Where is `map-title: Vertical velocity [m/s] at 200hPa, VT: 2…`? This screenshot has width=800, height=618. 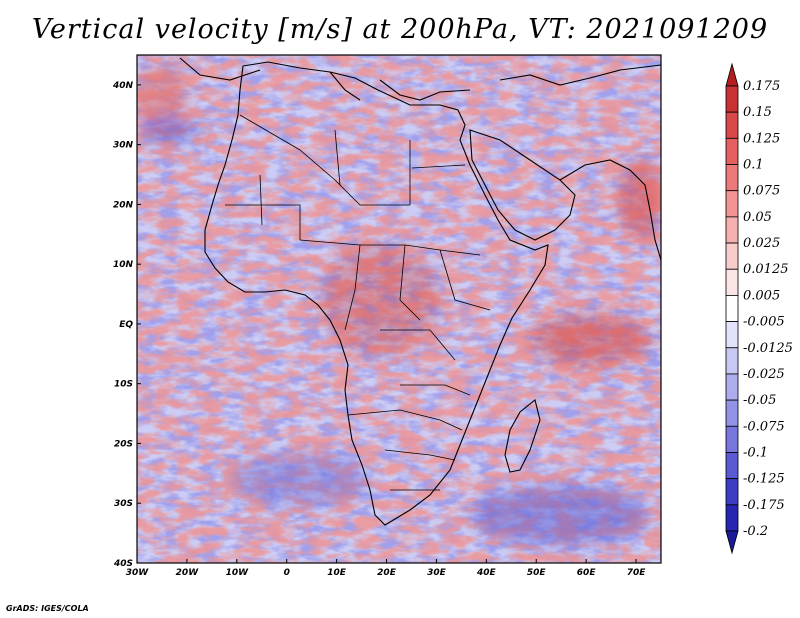 map-title: Vertical velocity [m/s] at 200hPa, VT: 2… is located at coordinates (400, 29).